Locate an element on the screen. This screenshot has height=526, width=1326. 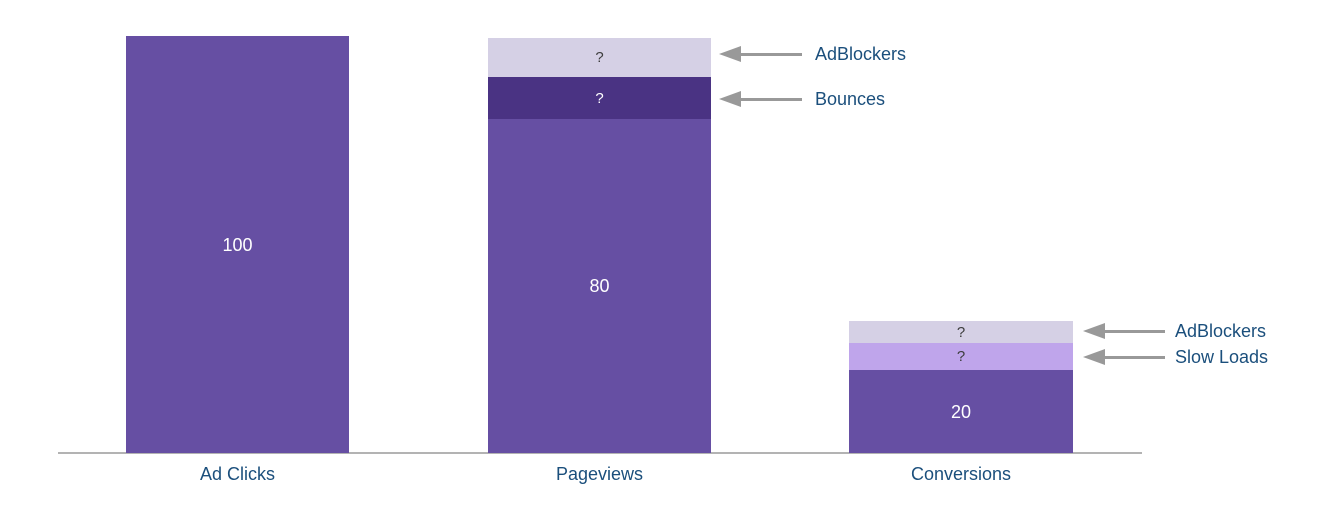
segment-conversions-main: 20 is located at coordinates (961, 411).